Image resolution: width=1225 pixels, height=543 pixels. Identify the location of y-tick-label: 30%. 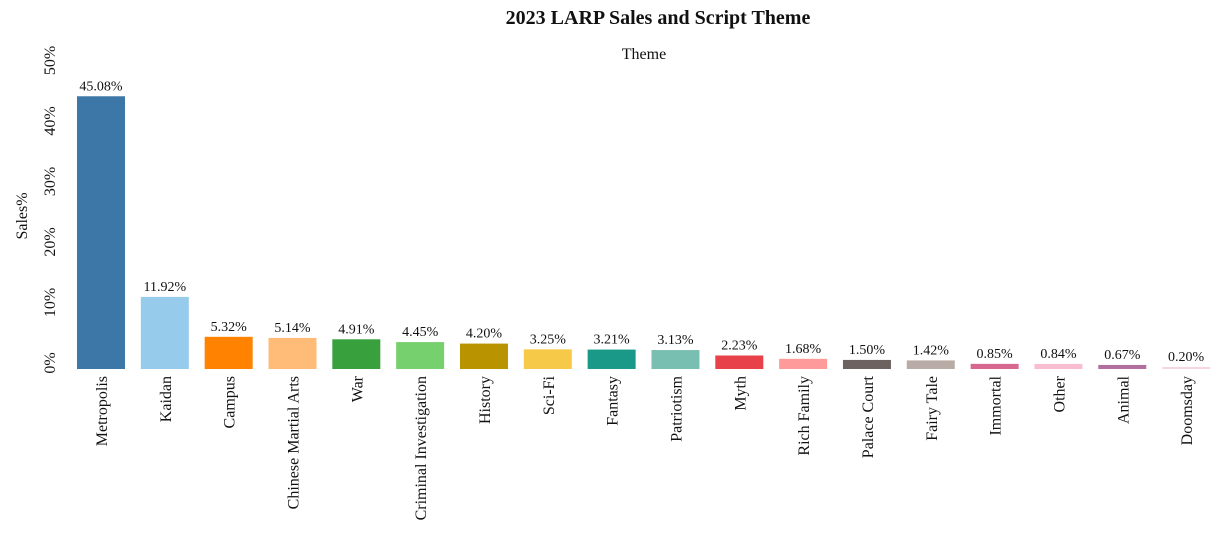
(50, 181).